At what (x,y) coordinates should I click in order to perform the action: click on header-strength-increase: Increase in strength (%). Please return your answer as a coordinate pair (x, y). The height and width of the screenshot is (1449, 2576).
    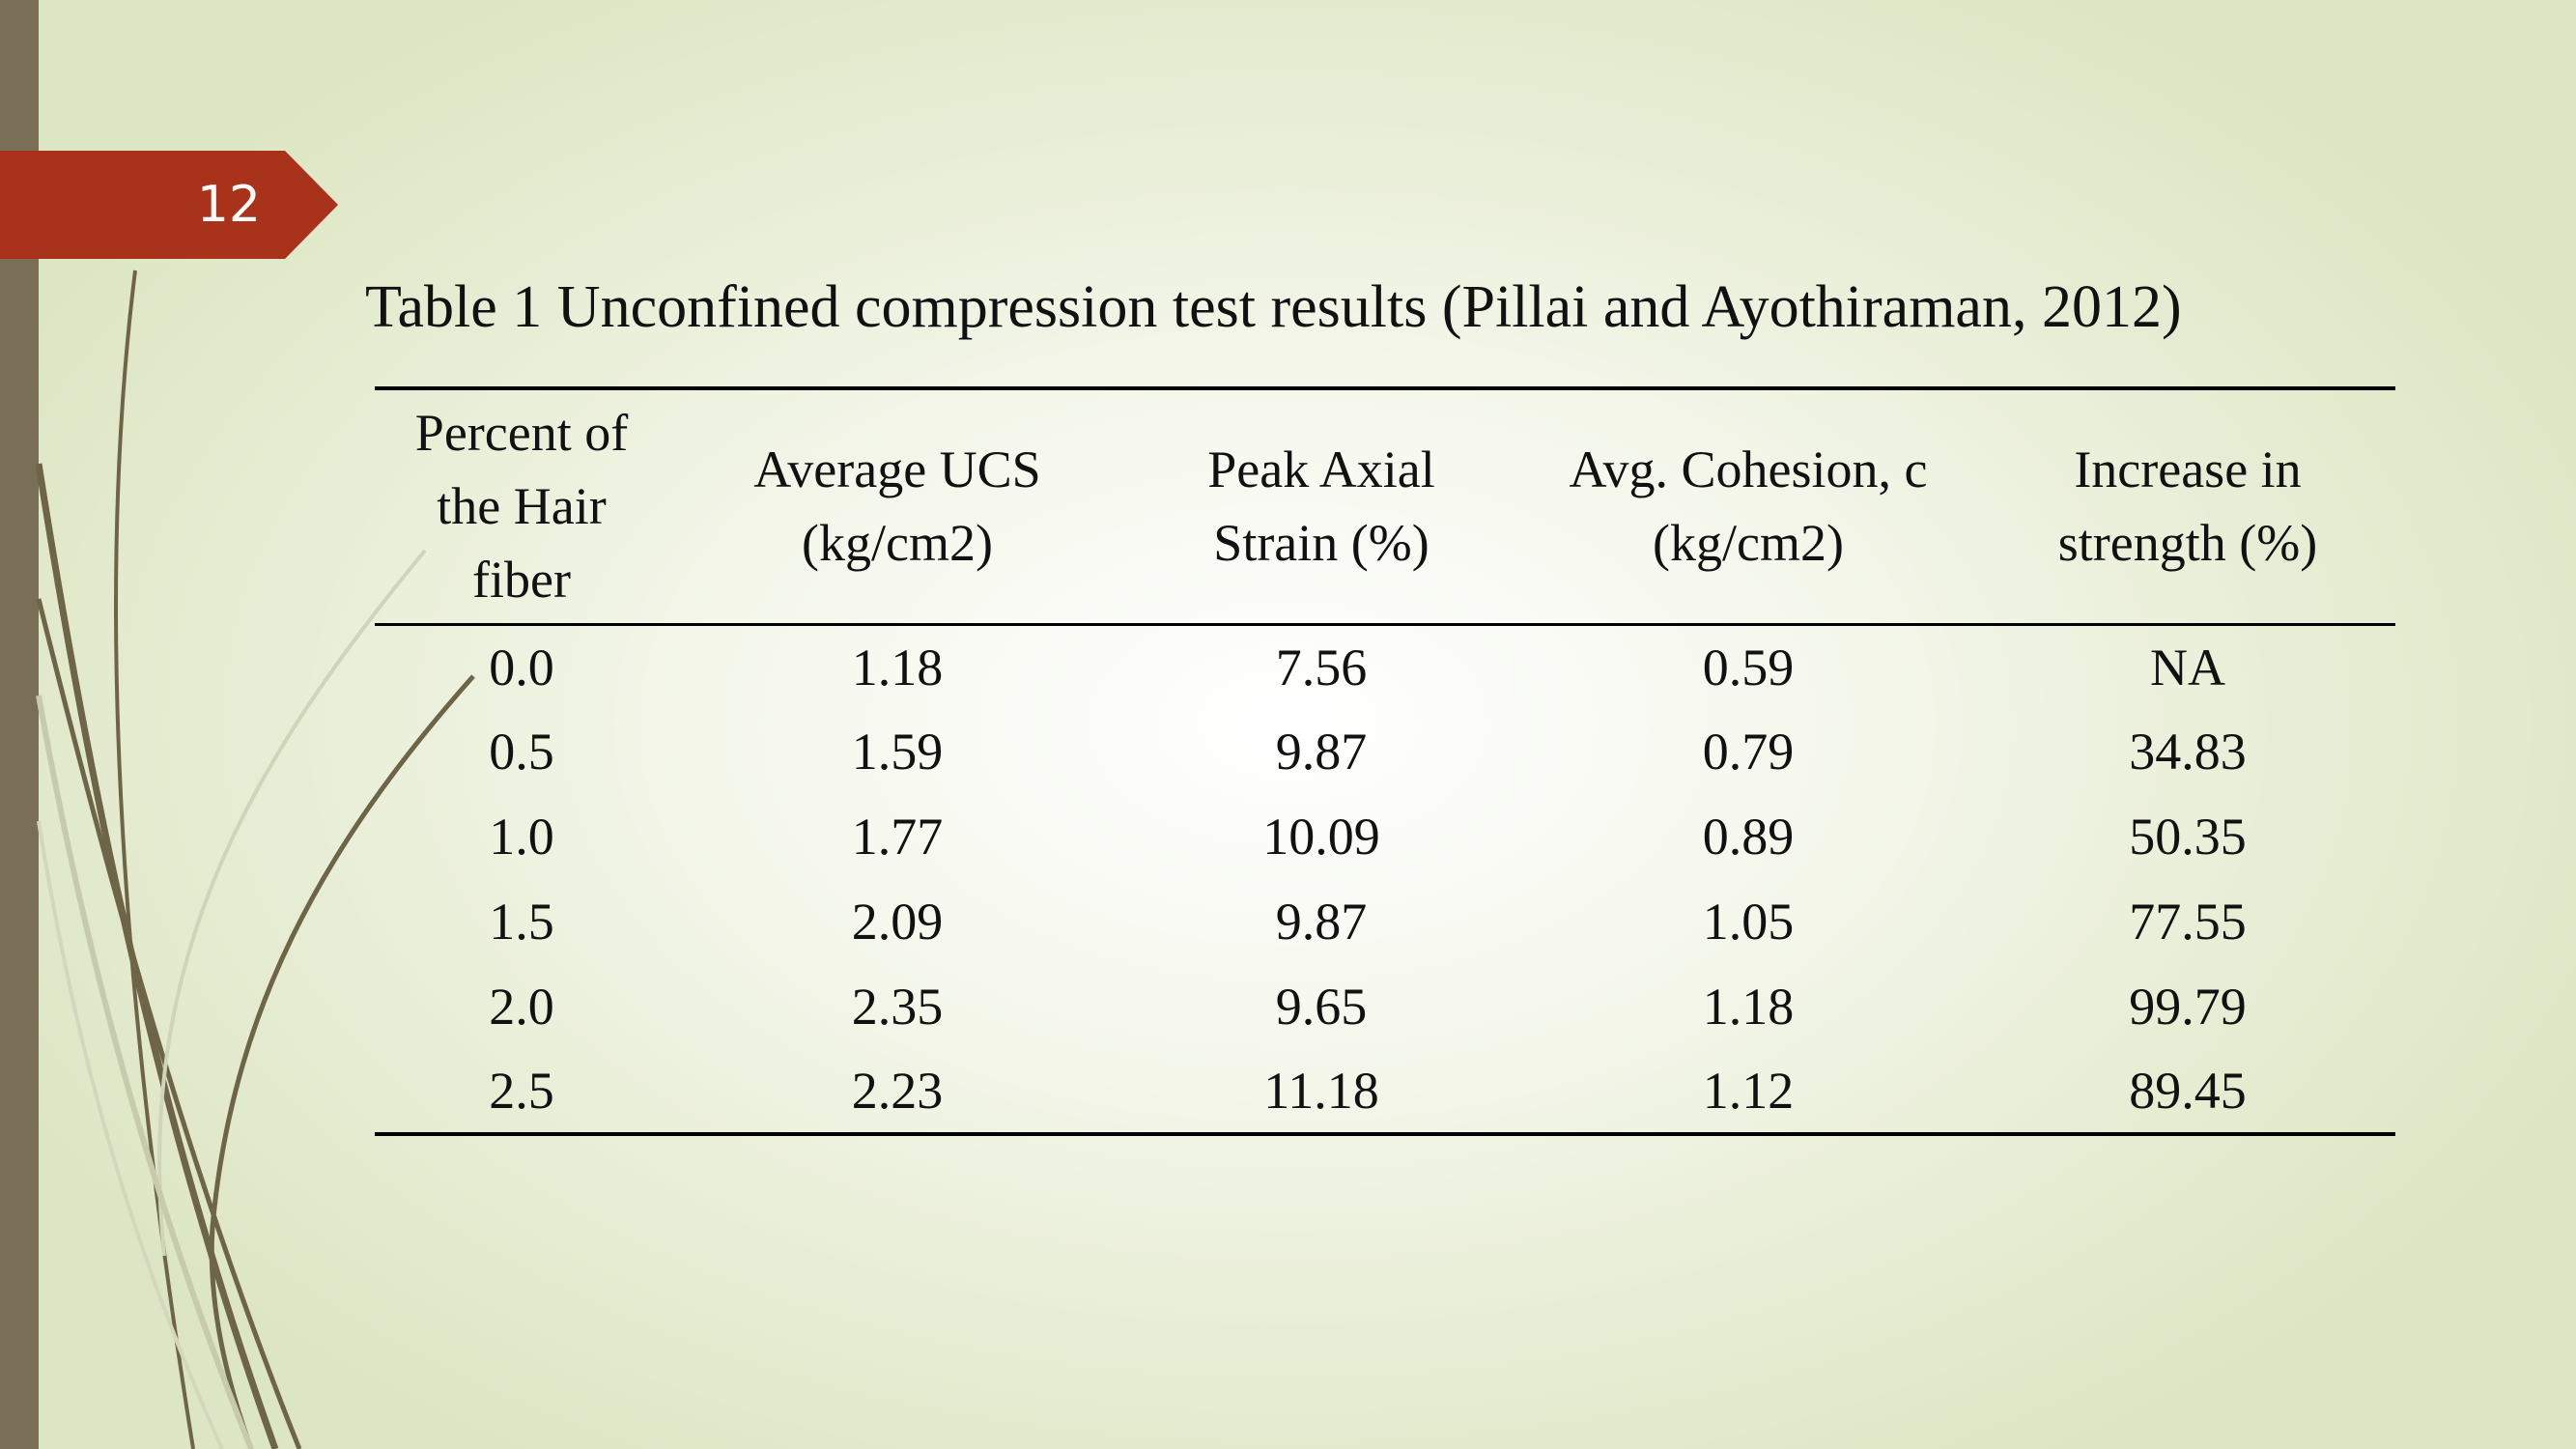
    Looking at the image, I should click on (2187, 506).